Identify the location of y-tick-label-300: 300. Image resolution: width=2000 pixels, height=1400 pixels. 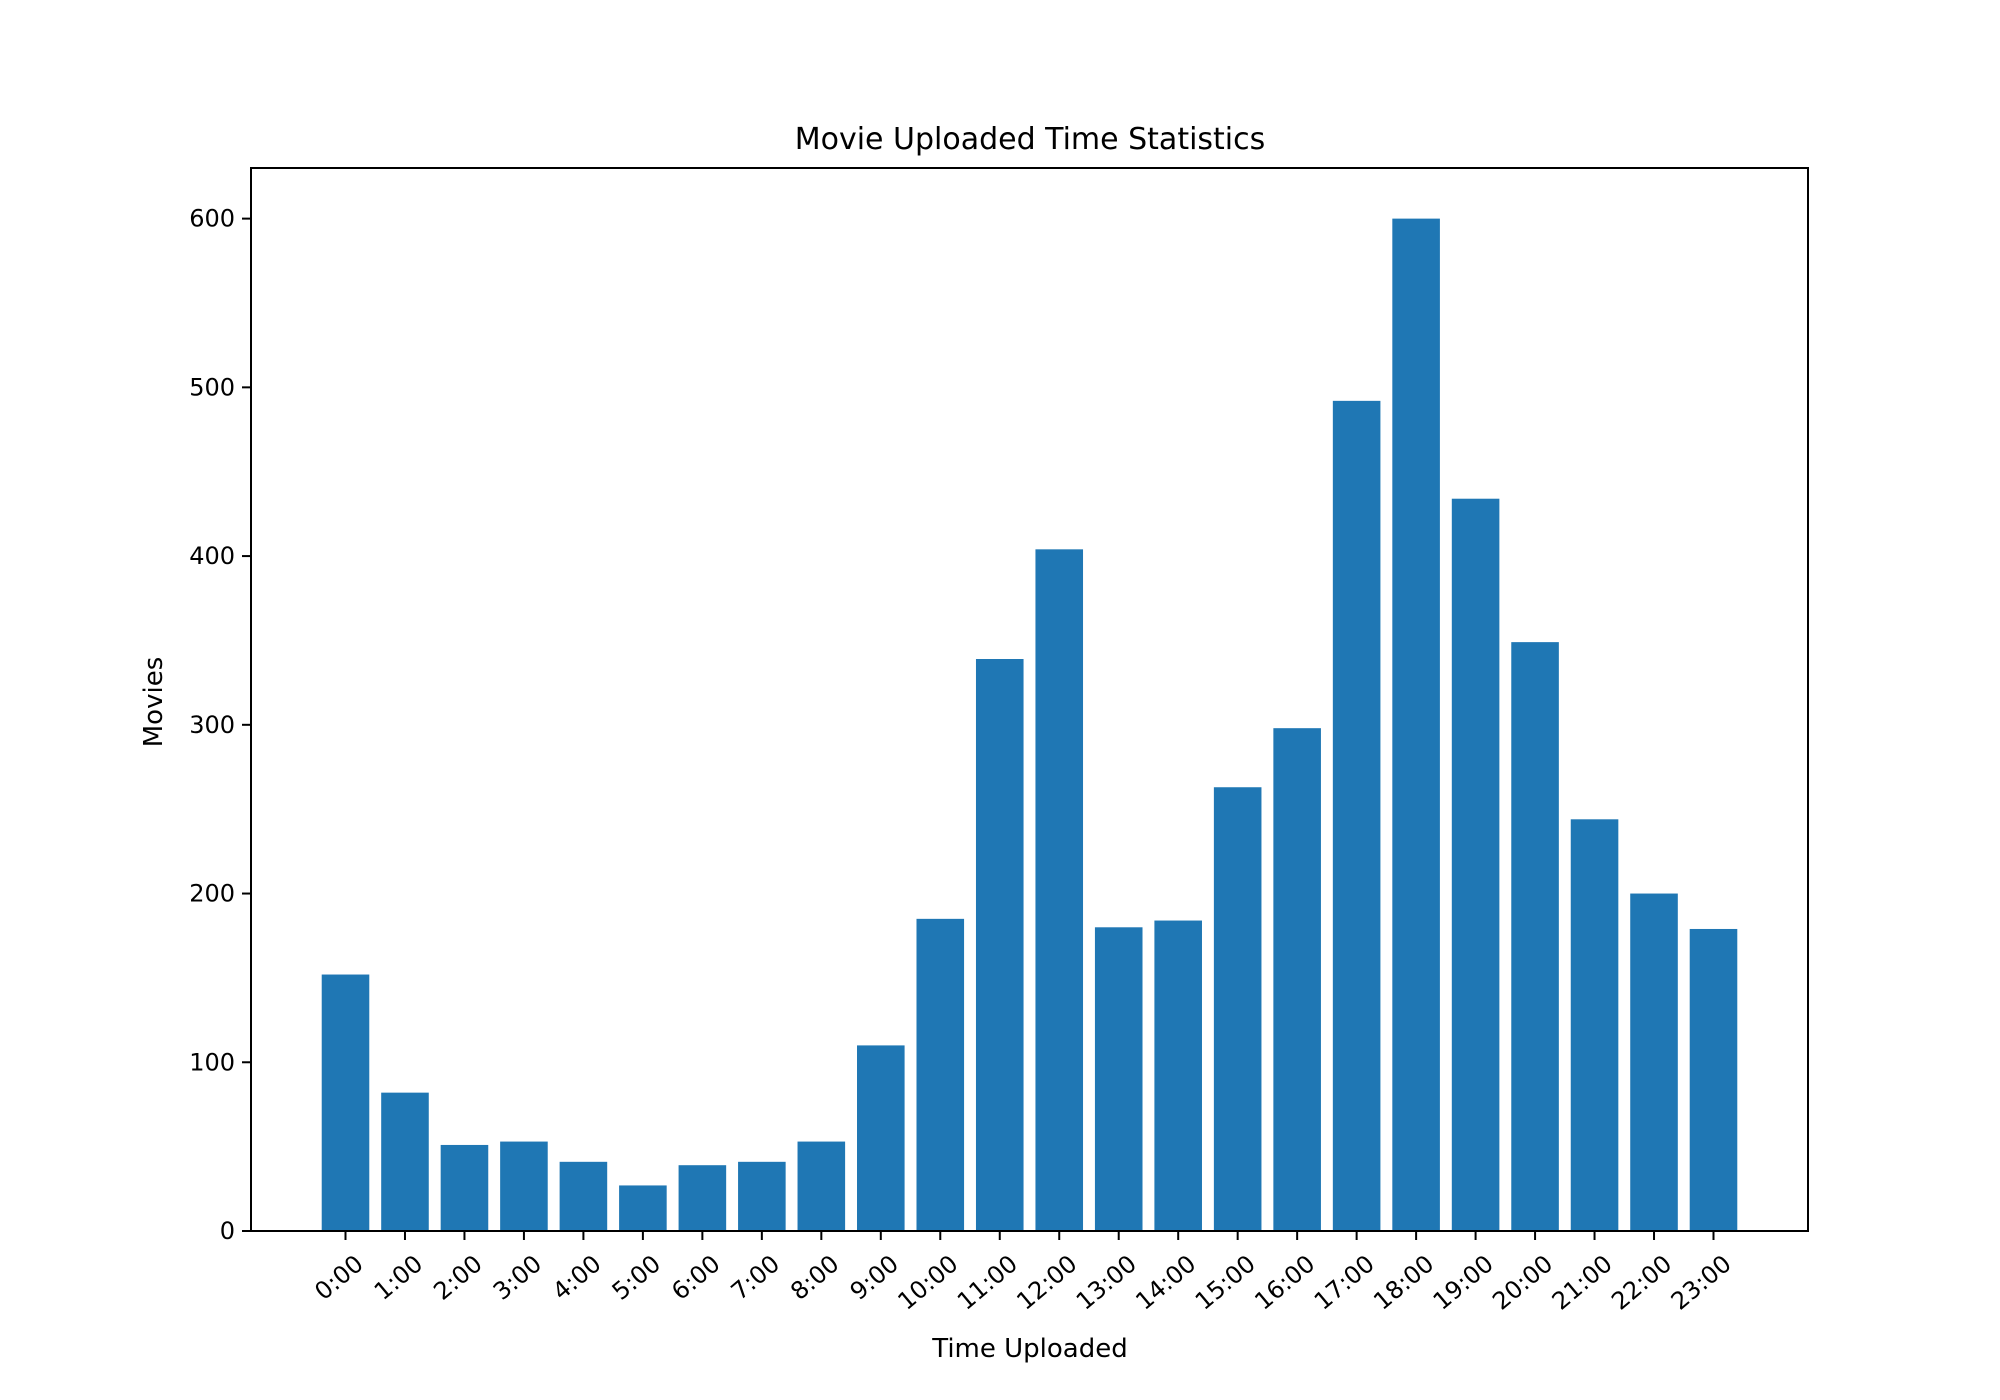
(212, 725).